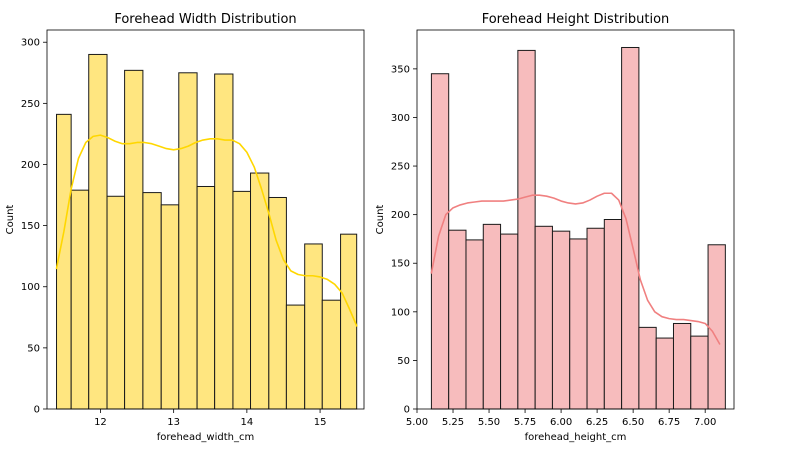 The height and width of the screenshot is (459, 794). Describe the element at coordinates (417, 422) in the screenshot. I see `height-x-tick-label: 5.00` at that location.